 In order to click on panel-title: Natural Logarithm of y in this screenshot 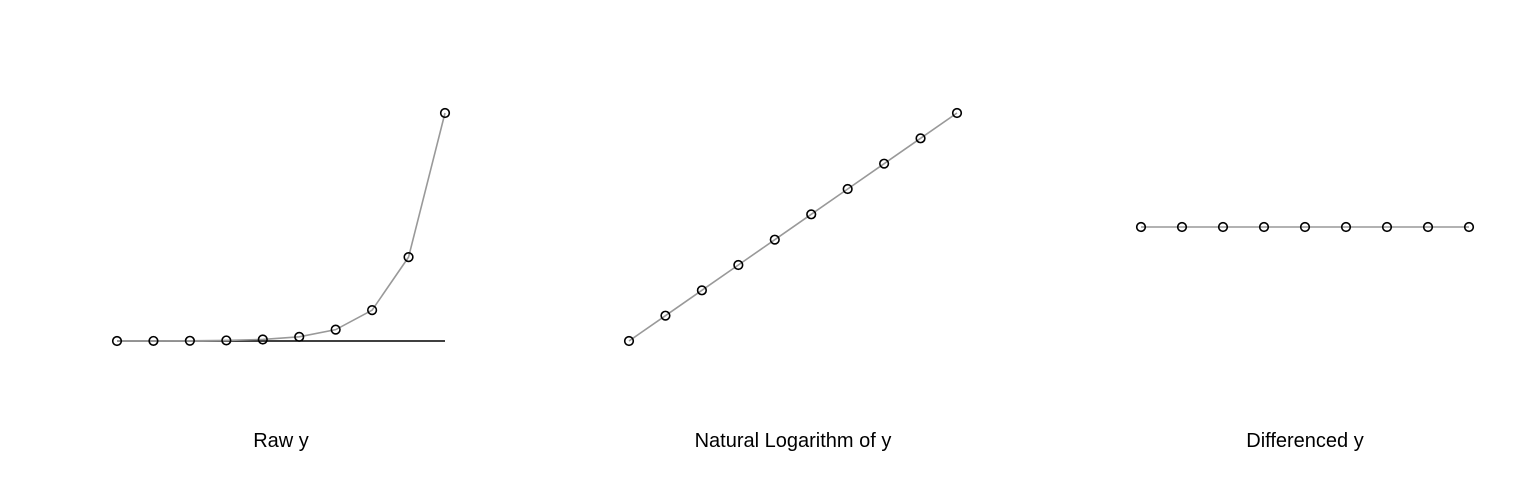, I will do `click(793, 441)`.